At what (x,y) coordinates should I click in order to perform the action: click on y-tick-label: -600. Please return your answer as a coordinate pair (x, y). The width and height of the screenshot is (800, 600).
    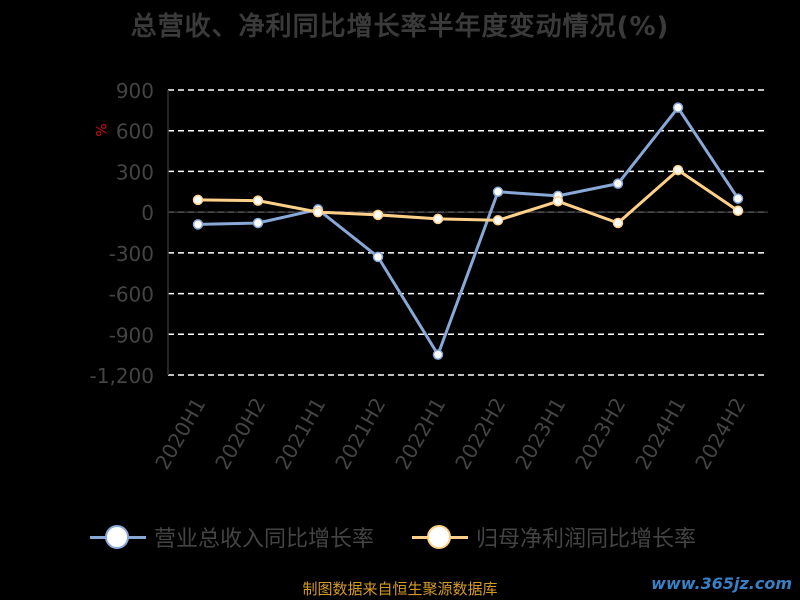
    Looking at the image, I should click on (131, 295).